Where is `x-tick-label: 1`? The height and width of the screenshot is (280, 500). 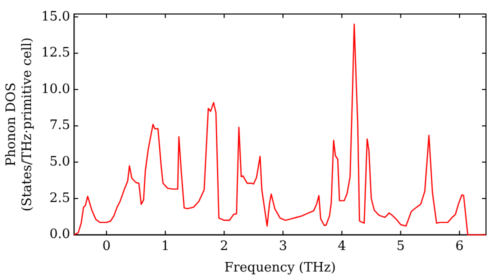 x-tick-label: 1 is located at coordinates (165, 246).